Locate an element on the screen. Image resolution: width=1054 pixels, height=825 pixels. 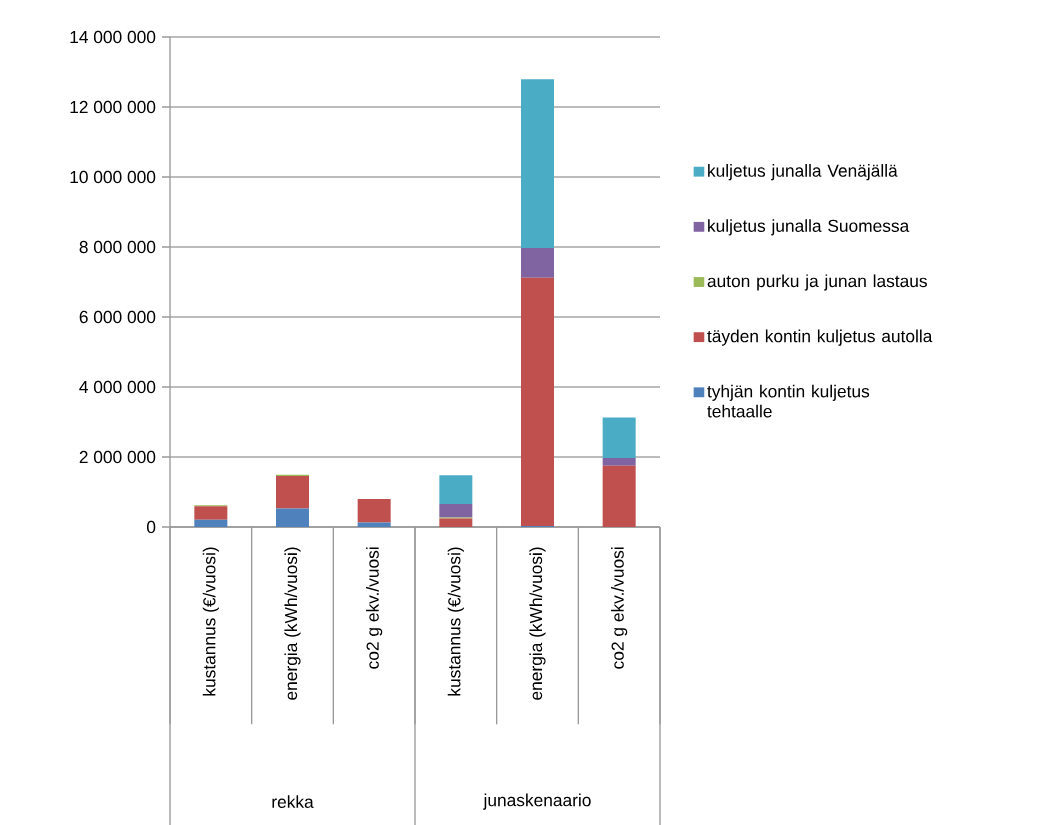
y-tick-label: 14 000 000 is located at coordinates (113, 37).